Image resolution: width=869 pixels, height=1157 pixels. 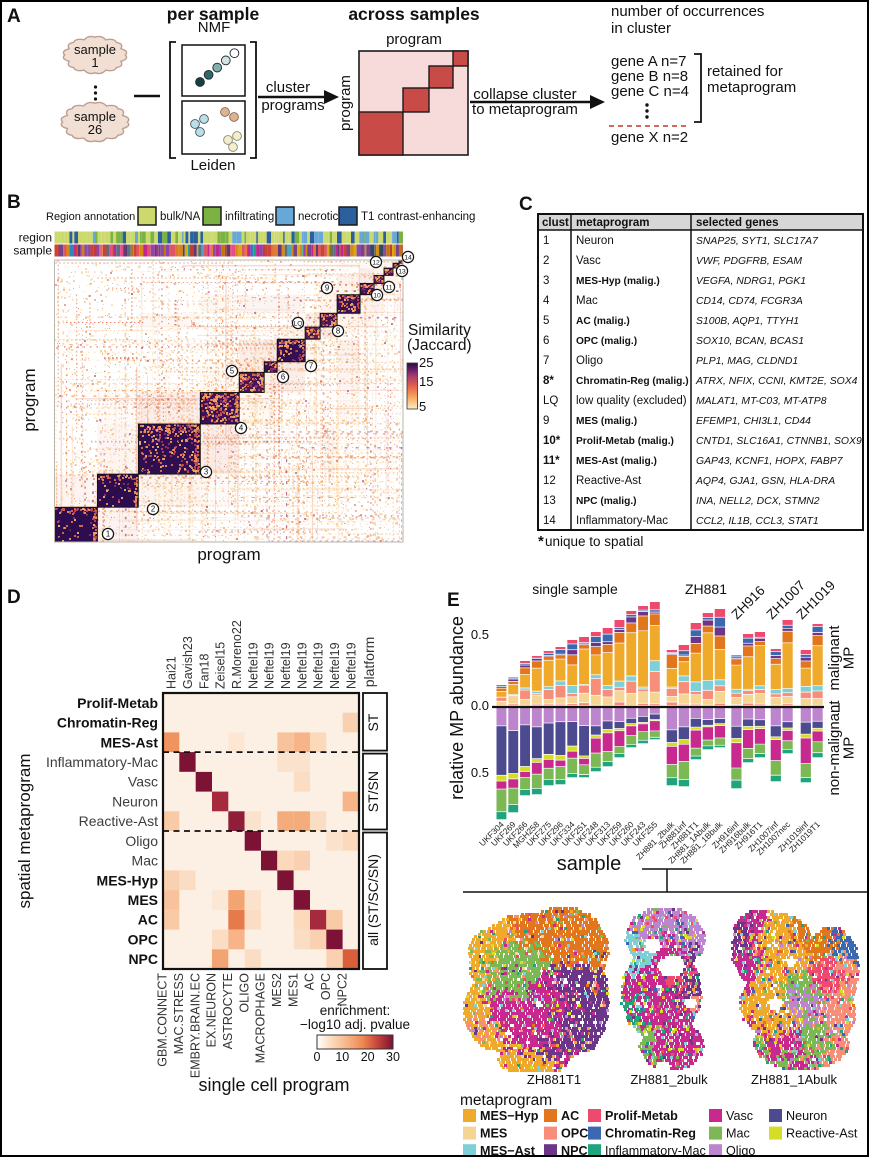 I want to click on svg-text: SOX10, BCAN, BCAS1, so click(x=750, y=341).